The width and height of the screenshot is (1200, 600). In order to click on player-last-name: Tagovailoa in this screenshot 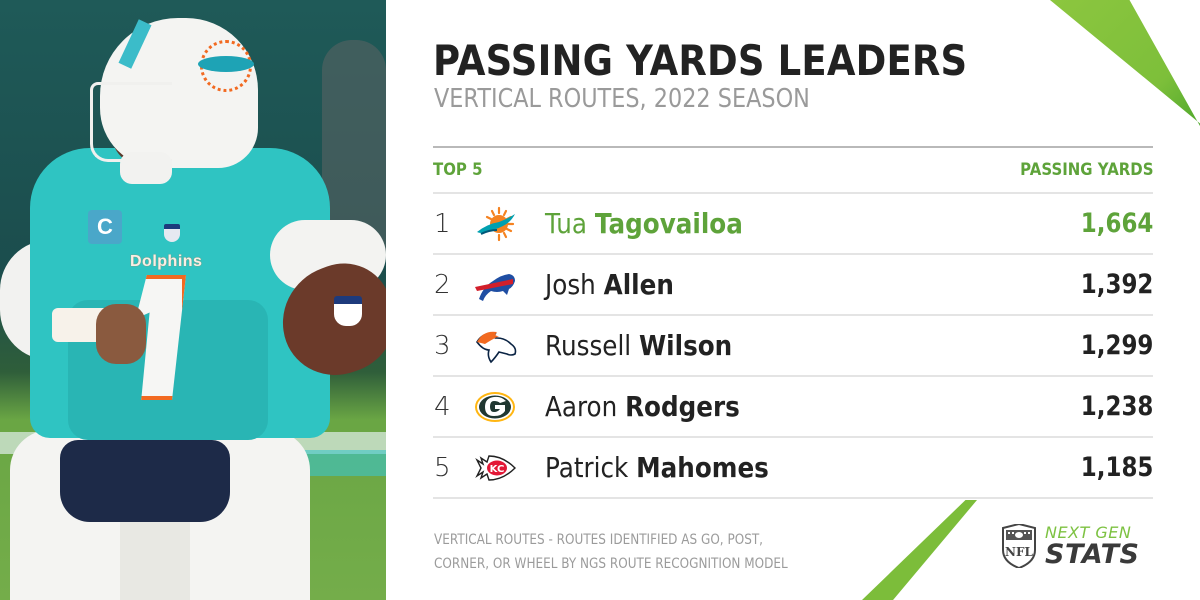, I will do `click(668, 223)`.